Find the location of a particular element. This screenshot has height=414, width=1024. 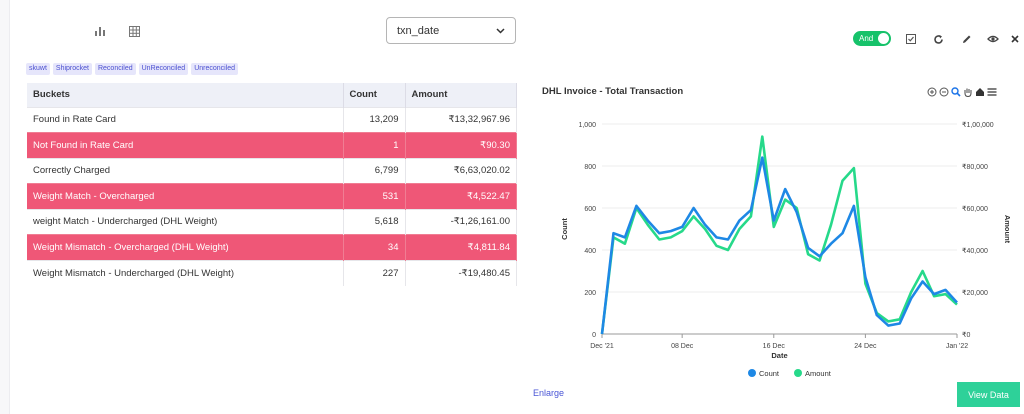

y2-tick-label: ₹80,000 is located at coordinates (975, 167).